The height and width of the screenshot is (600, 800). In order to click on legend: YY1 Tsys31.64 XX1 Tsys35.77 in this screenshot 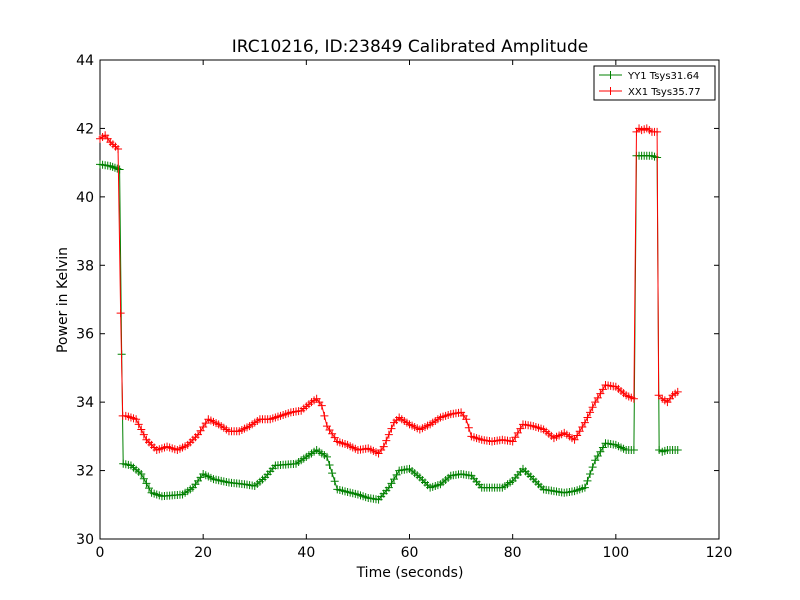, I will do `click(654, 83)`.